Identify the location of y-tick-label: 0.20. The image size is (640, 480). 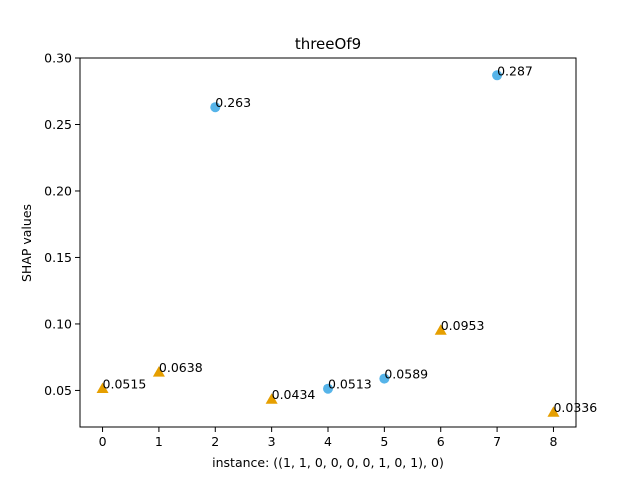
(58, 190).